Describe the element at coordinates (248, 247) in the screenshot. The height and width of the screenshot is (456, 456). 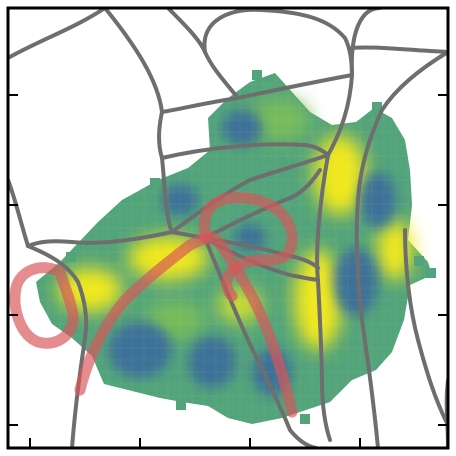
I see `trace-hook` at that location.